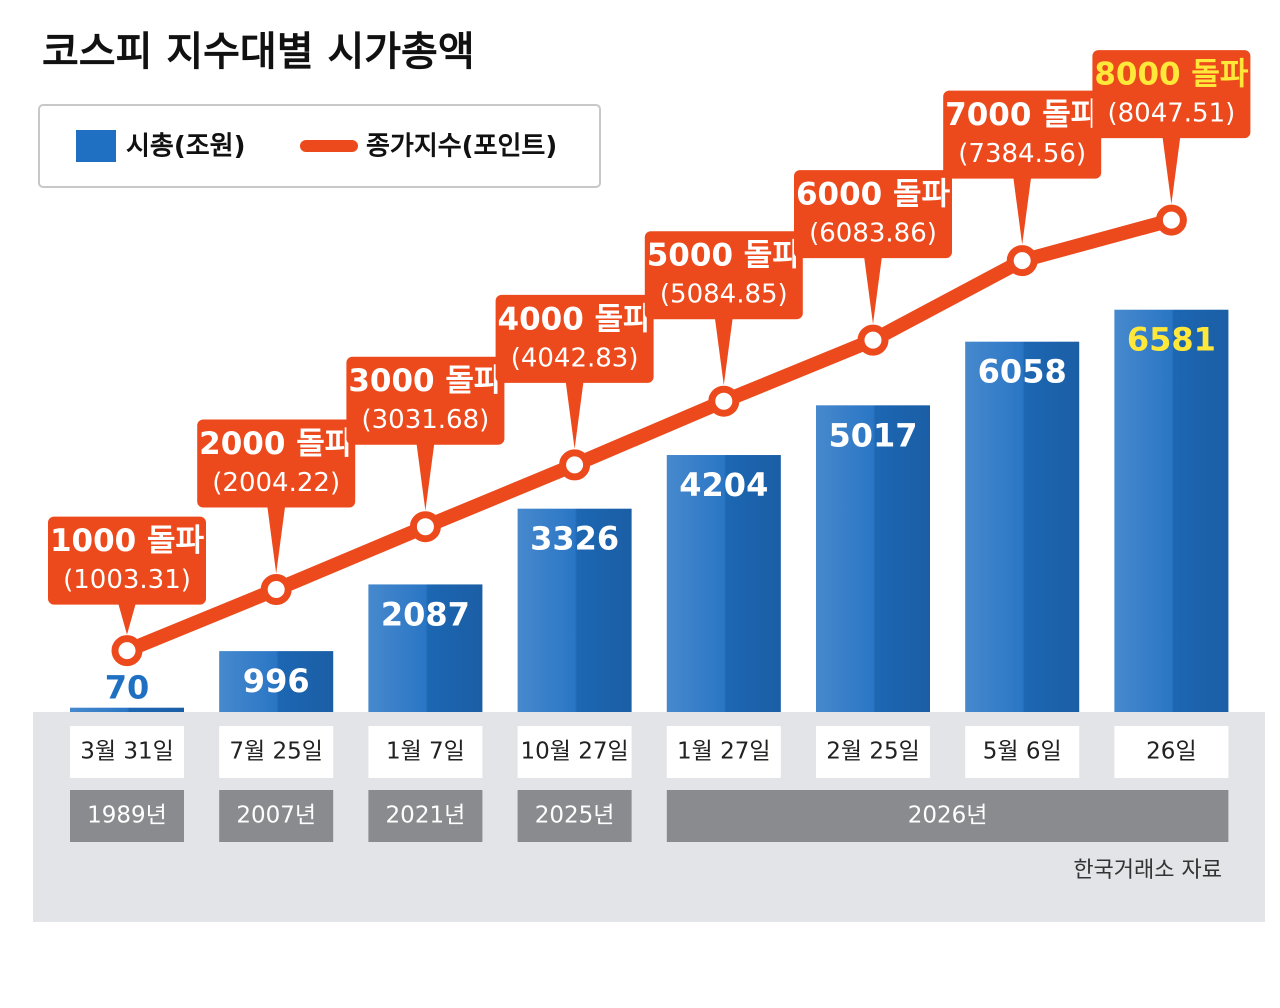 This screenshot has height=1008, width=1280. I want to click on x-tick-label: 1월 27일, so click(724, 752).